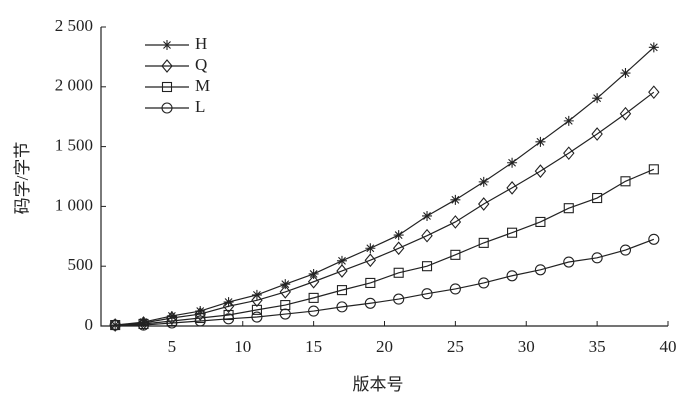  I want to click on legend-label: L, so click(200, 106).